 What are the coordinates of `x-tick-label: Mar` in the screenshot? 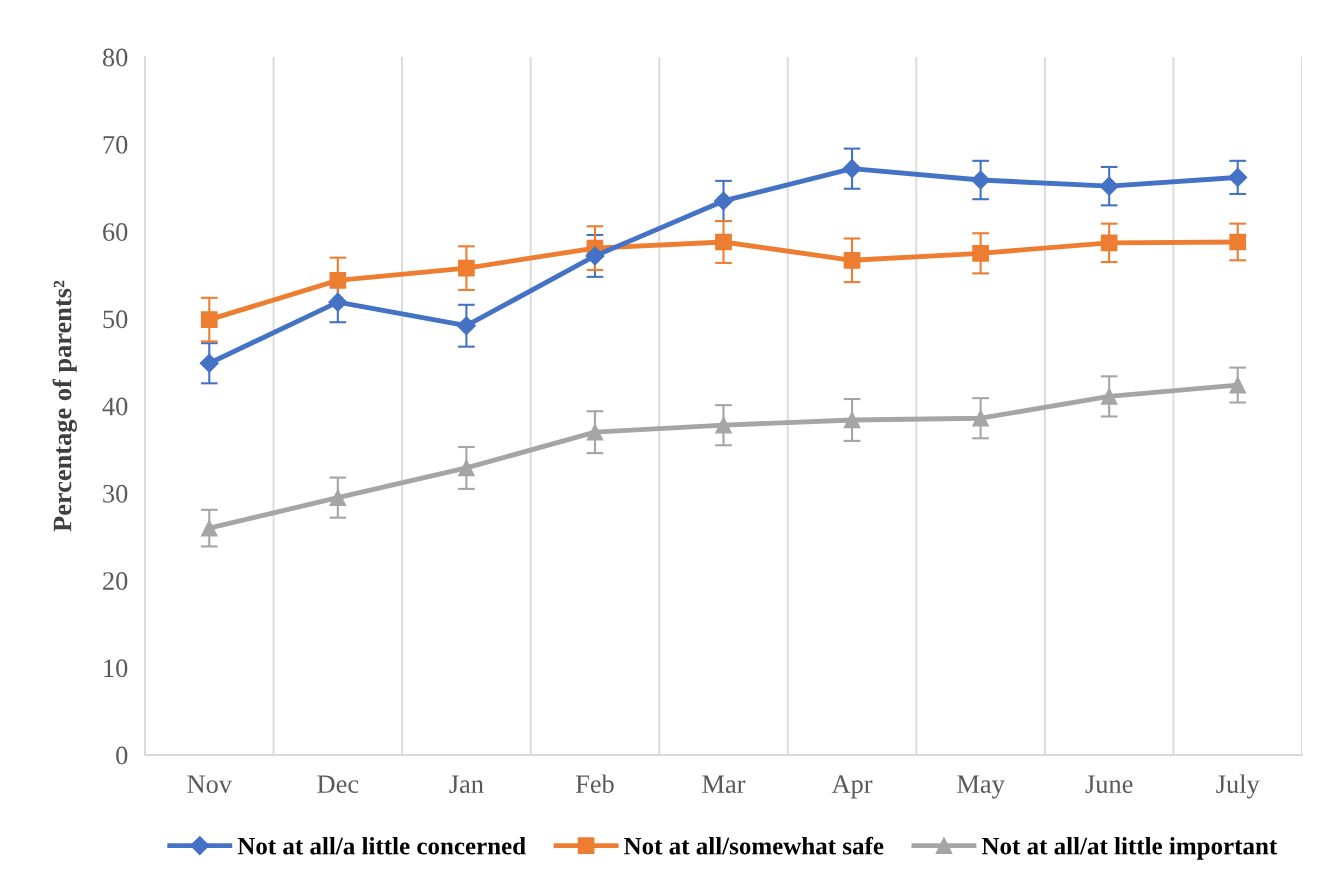 It's located at (724, 784).